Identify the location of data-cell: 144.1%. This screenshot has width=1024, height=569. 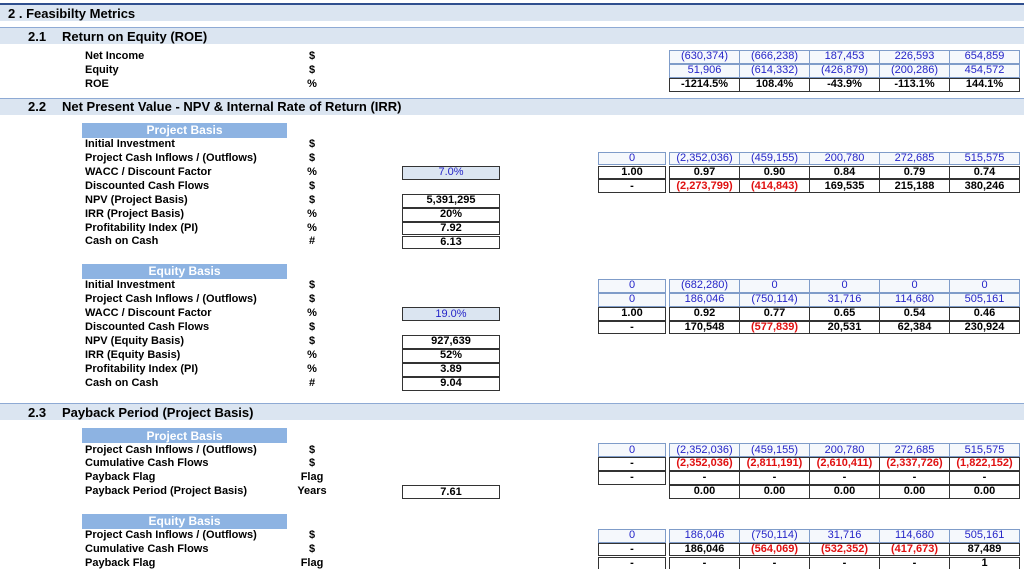
(984, 84).